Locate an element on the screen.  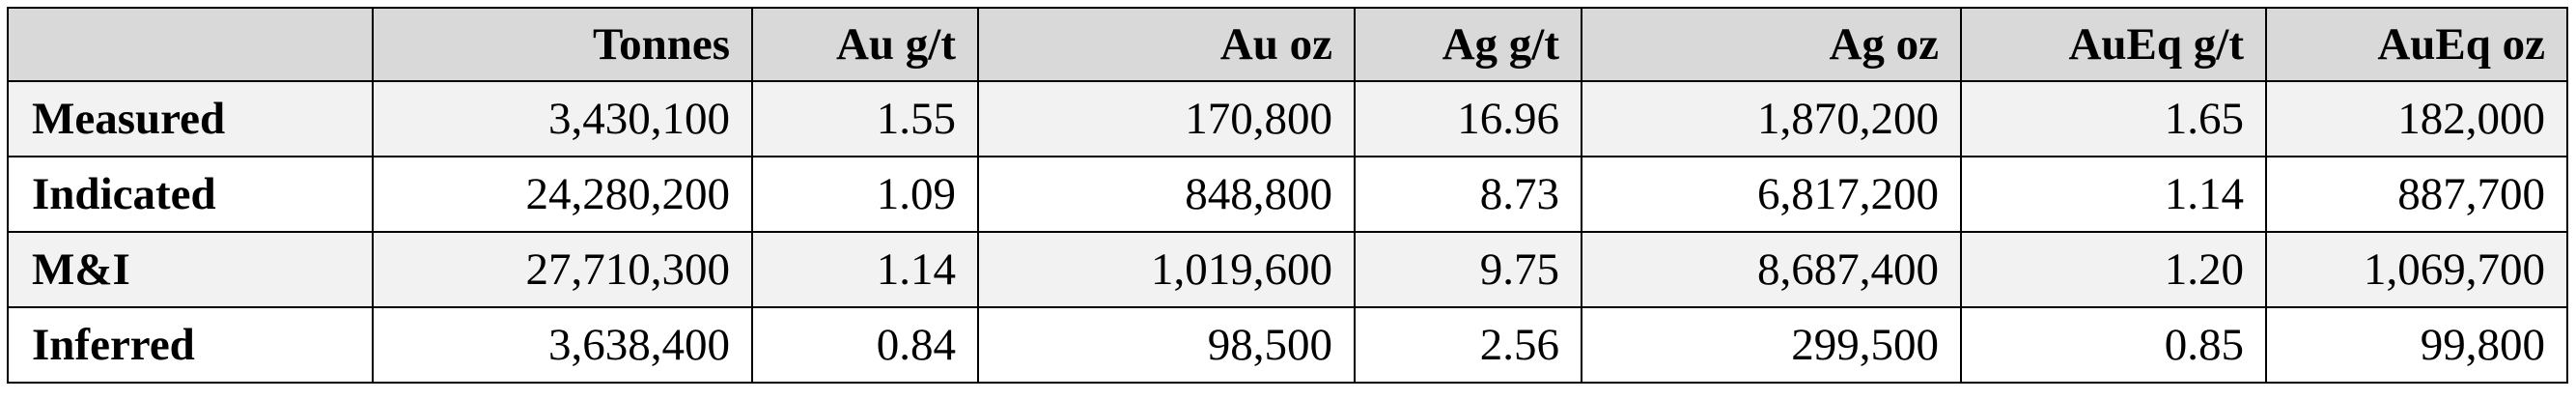
cell: 182,000 is located at coordinates (2417, 118).